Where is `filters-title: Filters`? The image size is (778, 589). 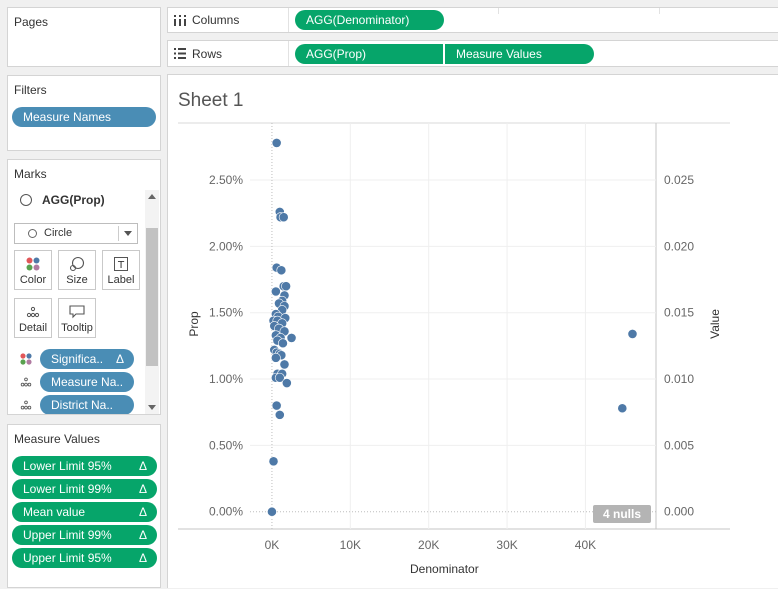 filters-title: Filters is located at coordinates (30, 90).